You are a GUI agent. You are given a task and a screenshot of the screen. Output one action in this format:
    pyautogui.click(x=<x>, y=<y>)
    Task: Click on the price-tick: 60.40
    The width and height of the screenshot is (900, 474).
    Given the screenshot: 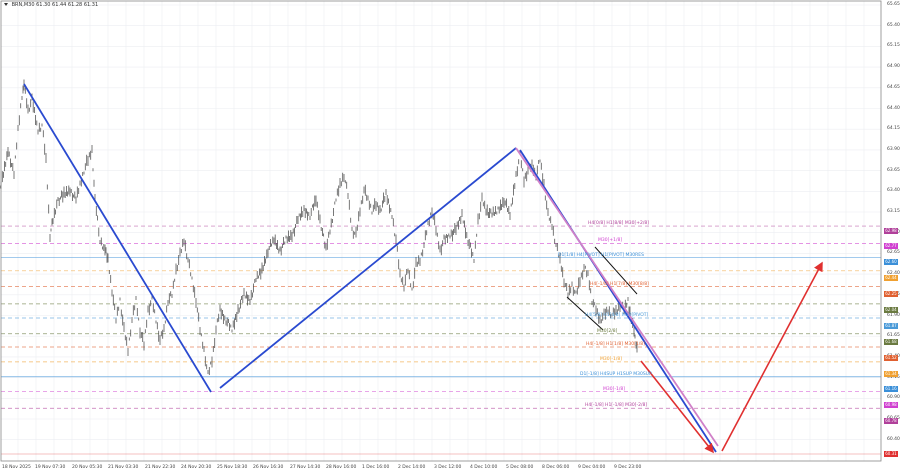 What is the action you would take?
    pyautogui.click(x=893, y=439)
    